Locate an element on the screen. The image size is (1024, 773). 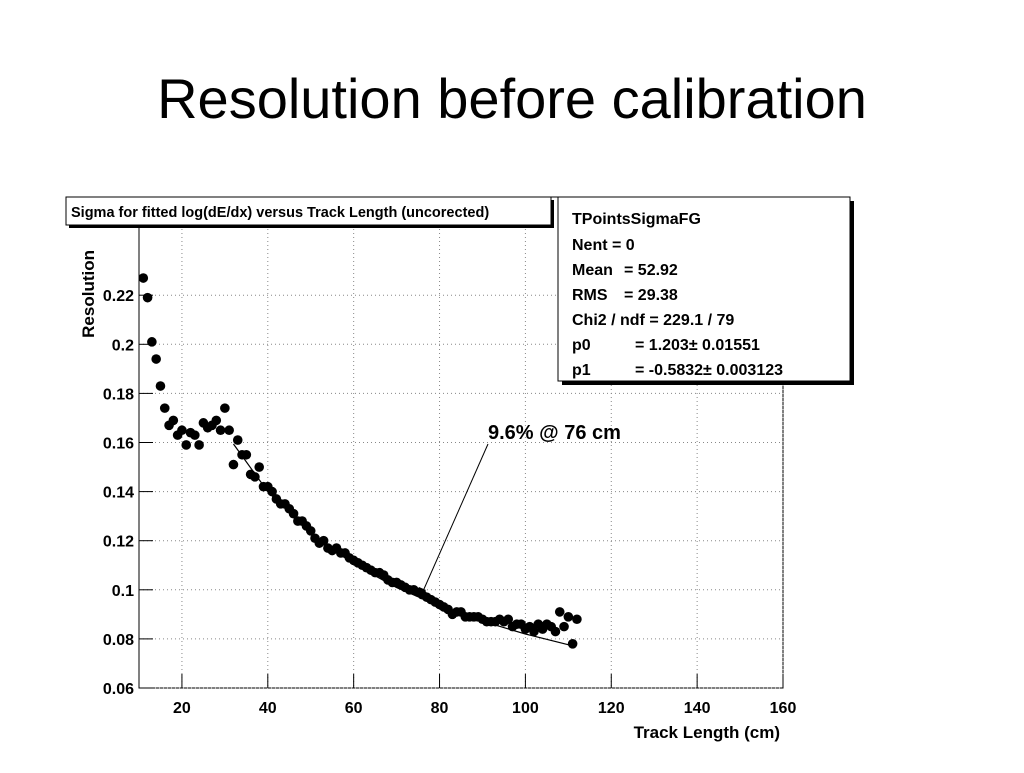
x-tick-label: 120 is located at coordinates (611, 708).